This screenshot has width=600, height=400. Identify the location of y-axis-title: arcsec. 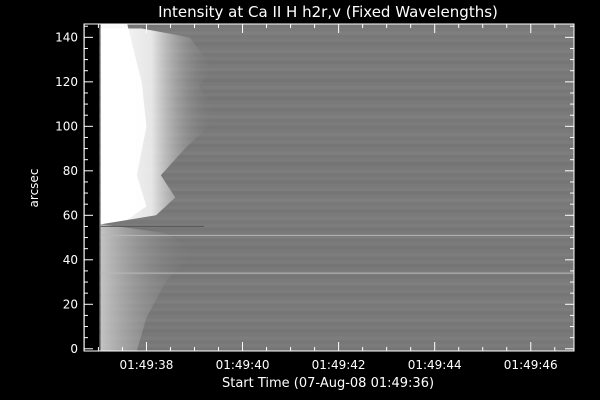
(34, 188).